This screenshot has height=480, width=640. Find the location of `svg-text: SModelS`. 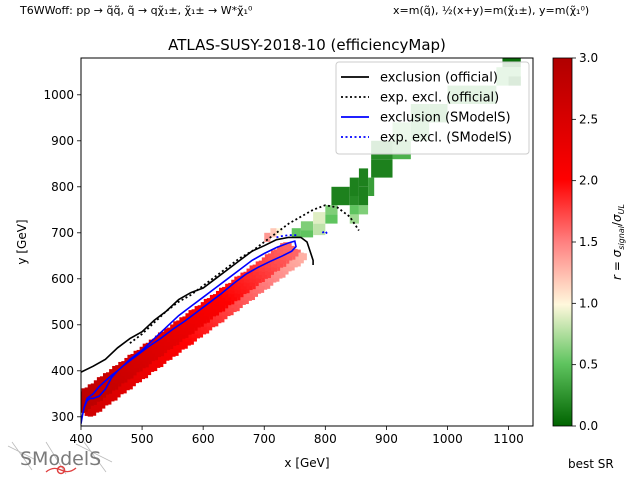

svg-text: SModelS is located at coordinates (60, 459).